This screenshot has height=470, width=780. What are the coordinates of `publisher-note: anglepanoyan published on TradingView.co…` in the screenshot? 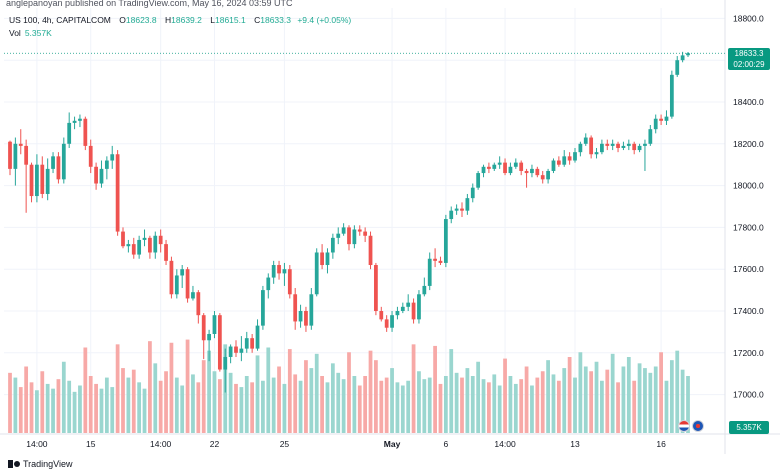 It's located at (149, 4).